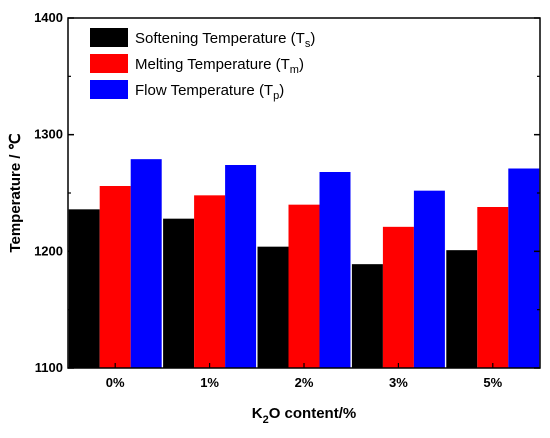  What do you see at coordinates (429, 279) in the screenshot?
I see `bar-p-3pct` at bounding box center [429, 279].